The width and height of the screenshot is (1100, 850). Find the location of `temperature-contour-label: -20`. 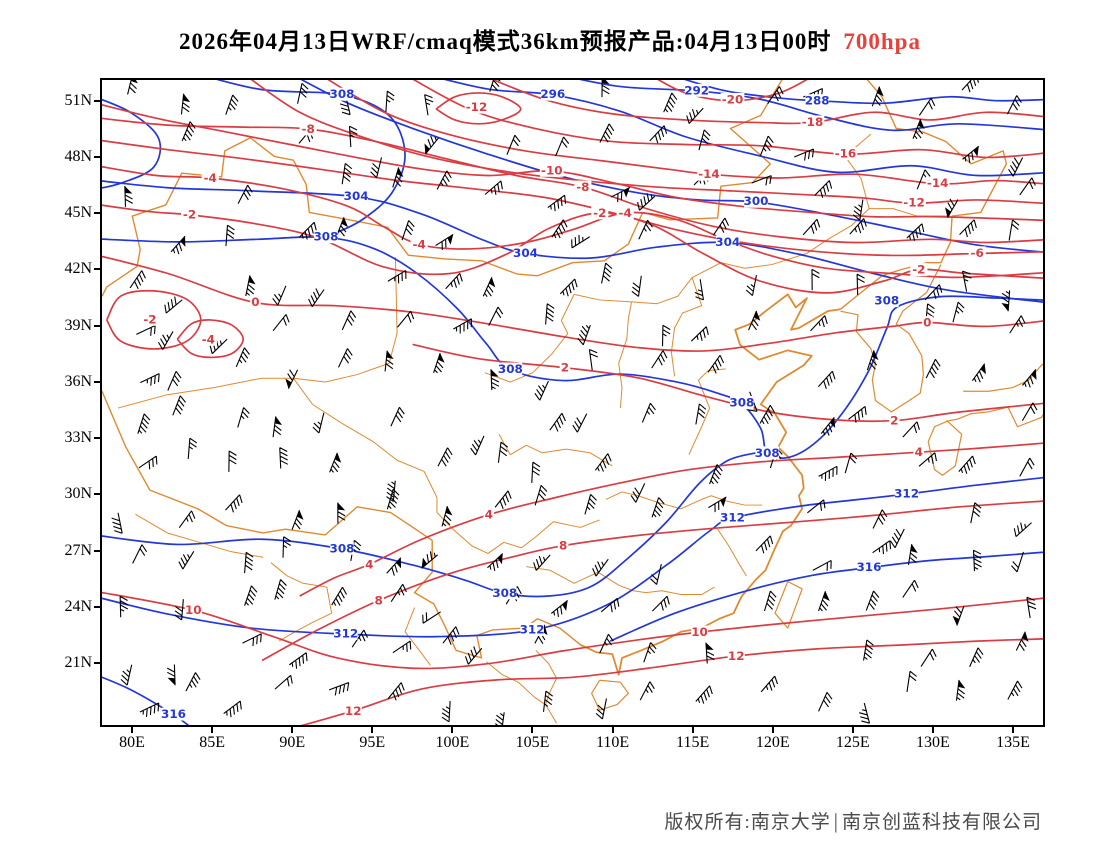

temperature-contour-label: -20 is located at coordinates (733, 99).